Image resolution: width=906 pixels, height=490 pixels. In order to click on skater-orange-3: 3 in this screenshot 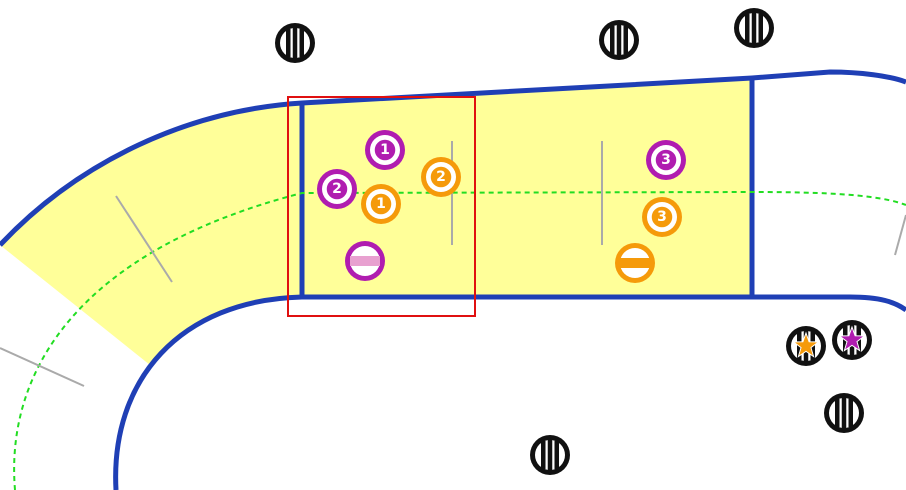, I will do `click(662, 217)`.